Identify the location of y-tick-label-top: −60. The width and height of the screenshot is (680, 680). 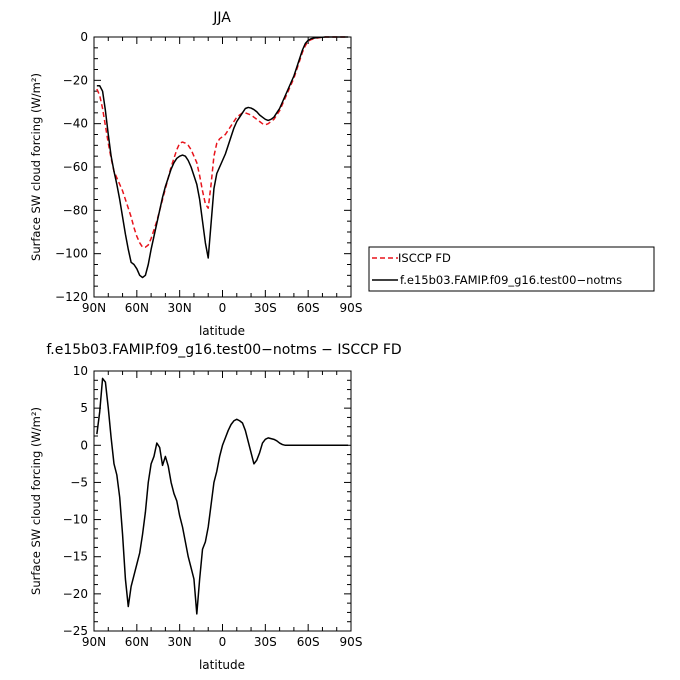
(75, 167).